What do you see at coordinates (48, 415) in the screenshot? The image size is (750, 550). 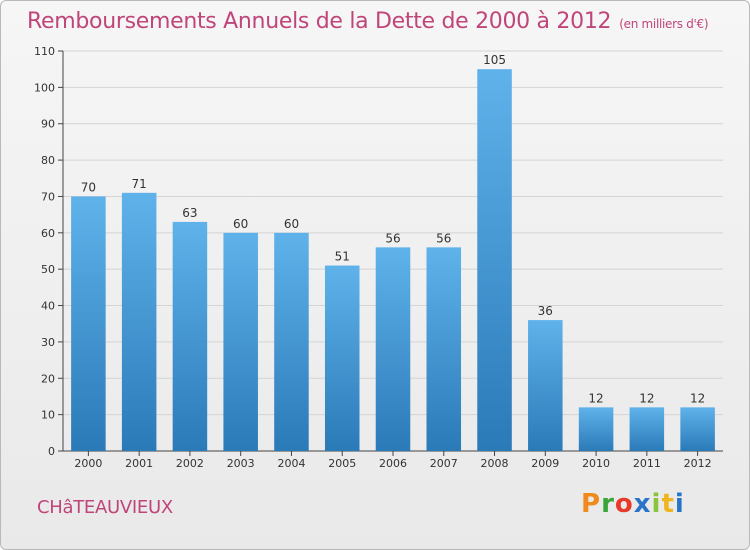 I see `y-tick-label: 10` at bounding box center [48, 415].